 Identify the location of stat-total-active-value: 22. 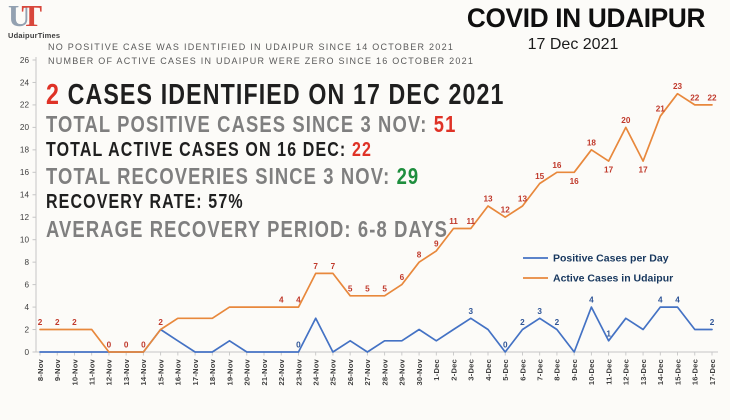
(361, 150).